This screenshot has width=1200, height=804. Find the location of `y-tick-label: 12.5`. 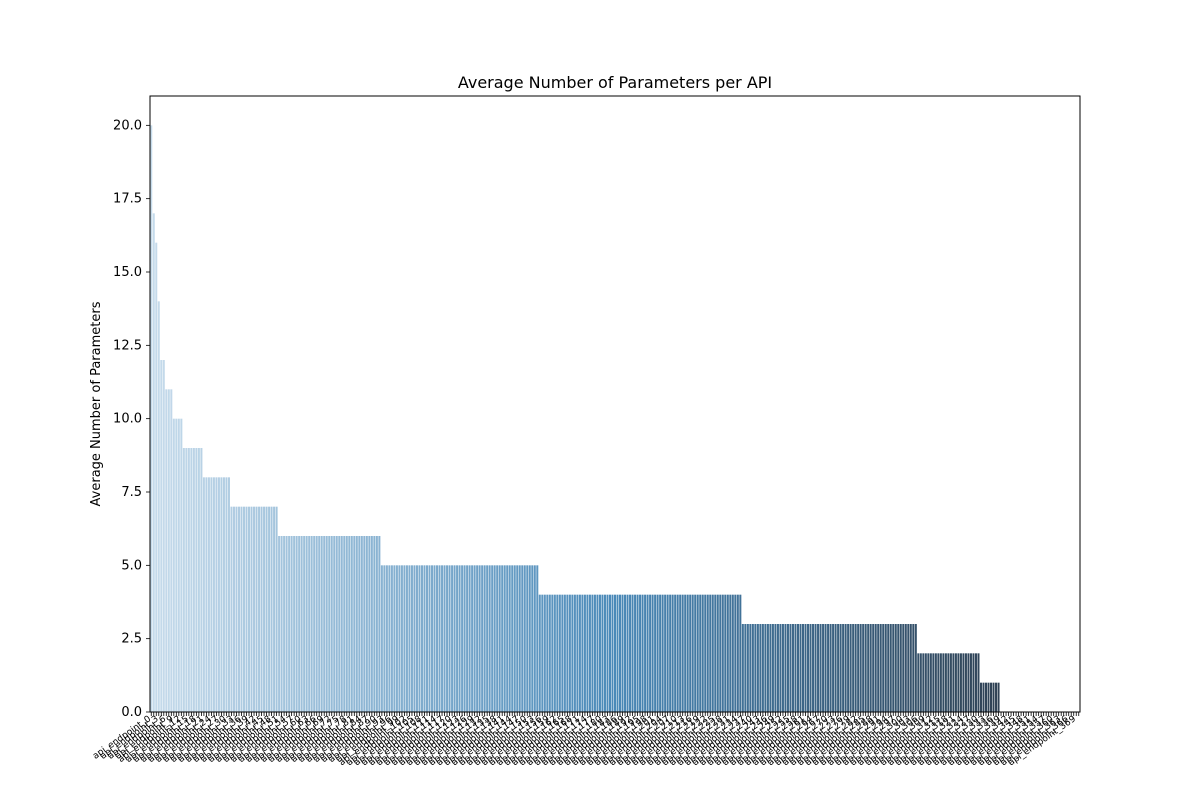

y-tick-label: 12.5 is located at coordinates (127, 345).